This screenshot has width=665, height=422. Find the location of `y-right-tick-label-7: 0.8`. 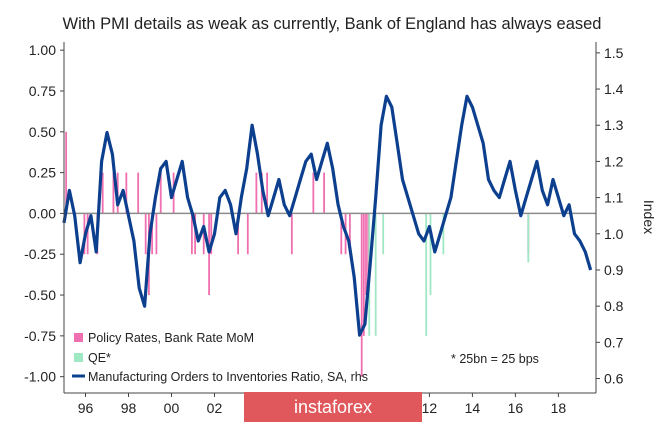

y-right-tick-label-7: 0.8 is located at coordinates (614, 306).